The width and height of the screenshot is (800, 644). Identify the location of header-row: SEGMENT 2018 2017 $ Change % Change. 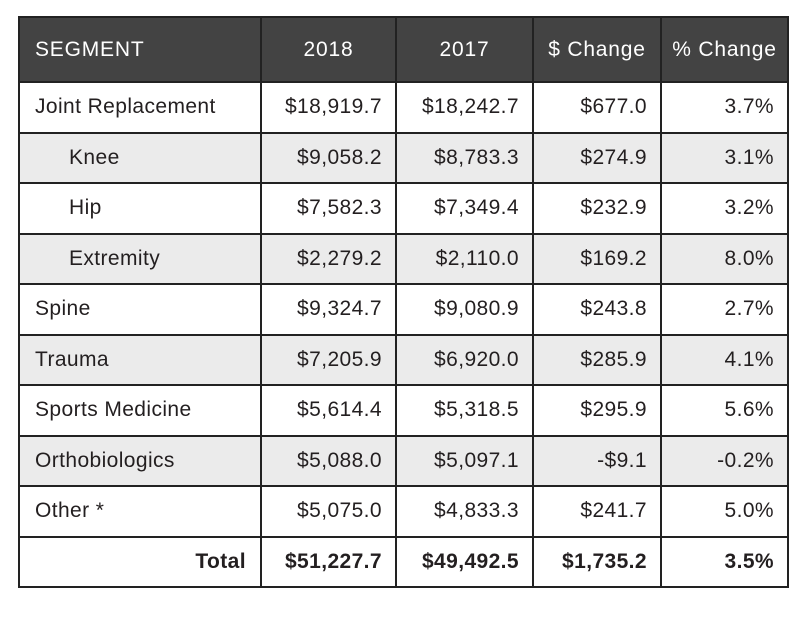
(403, 49).